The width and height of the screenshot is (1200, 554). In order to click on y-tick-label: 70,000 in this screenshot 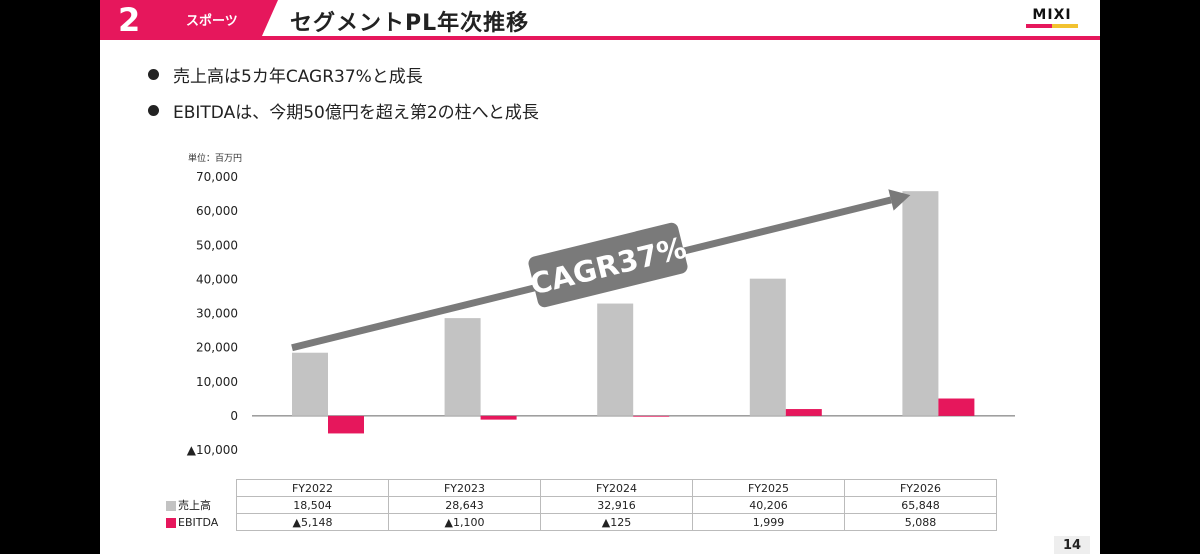, I will do `click(217, 177)`.